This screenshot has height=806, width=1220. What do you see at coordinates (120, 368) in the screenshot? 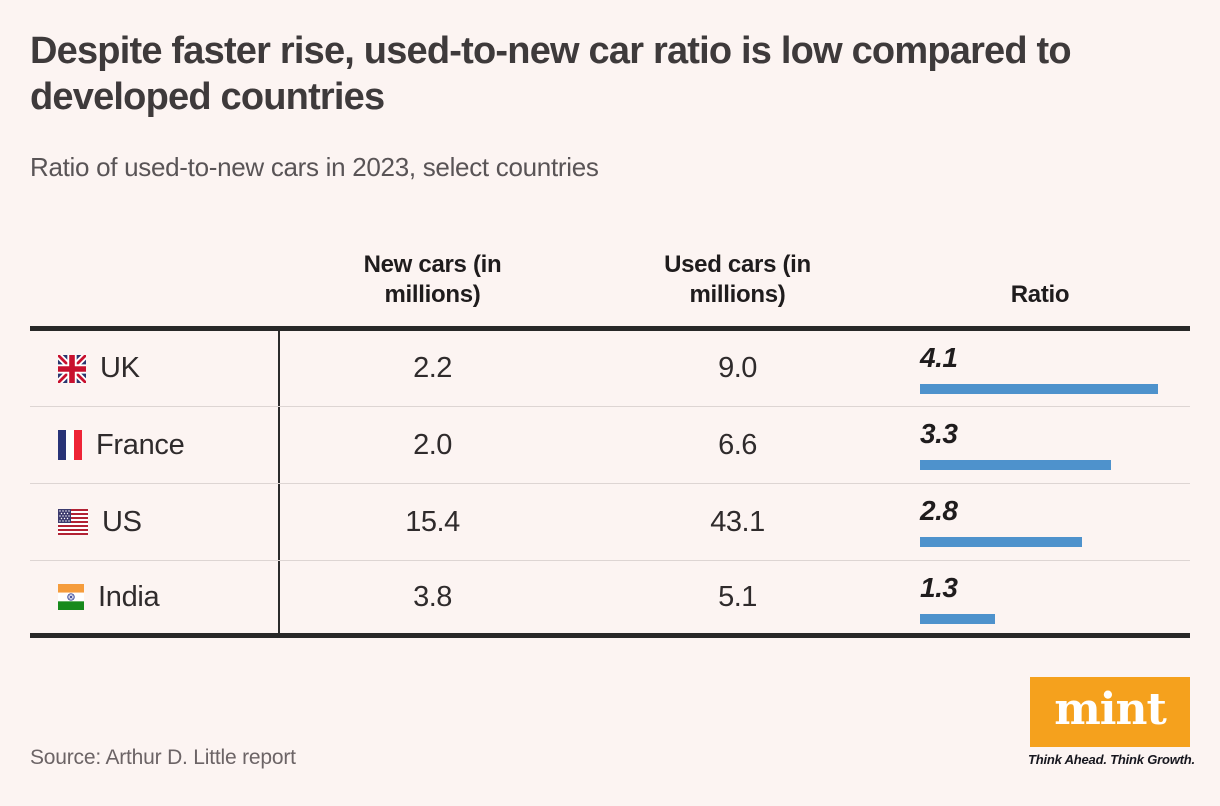
I see `country-label: UK` at bounding box center [120, 368].